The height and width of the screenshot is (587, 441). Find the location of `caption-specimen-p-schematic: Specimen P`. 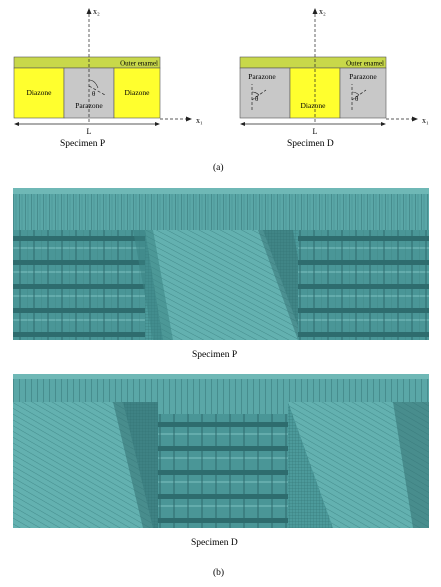

caption-specimen-p-schematic: Specimen P is located at coordinates (83, 144).